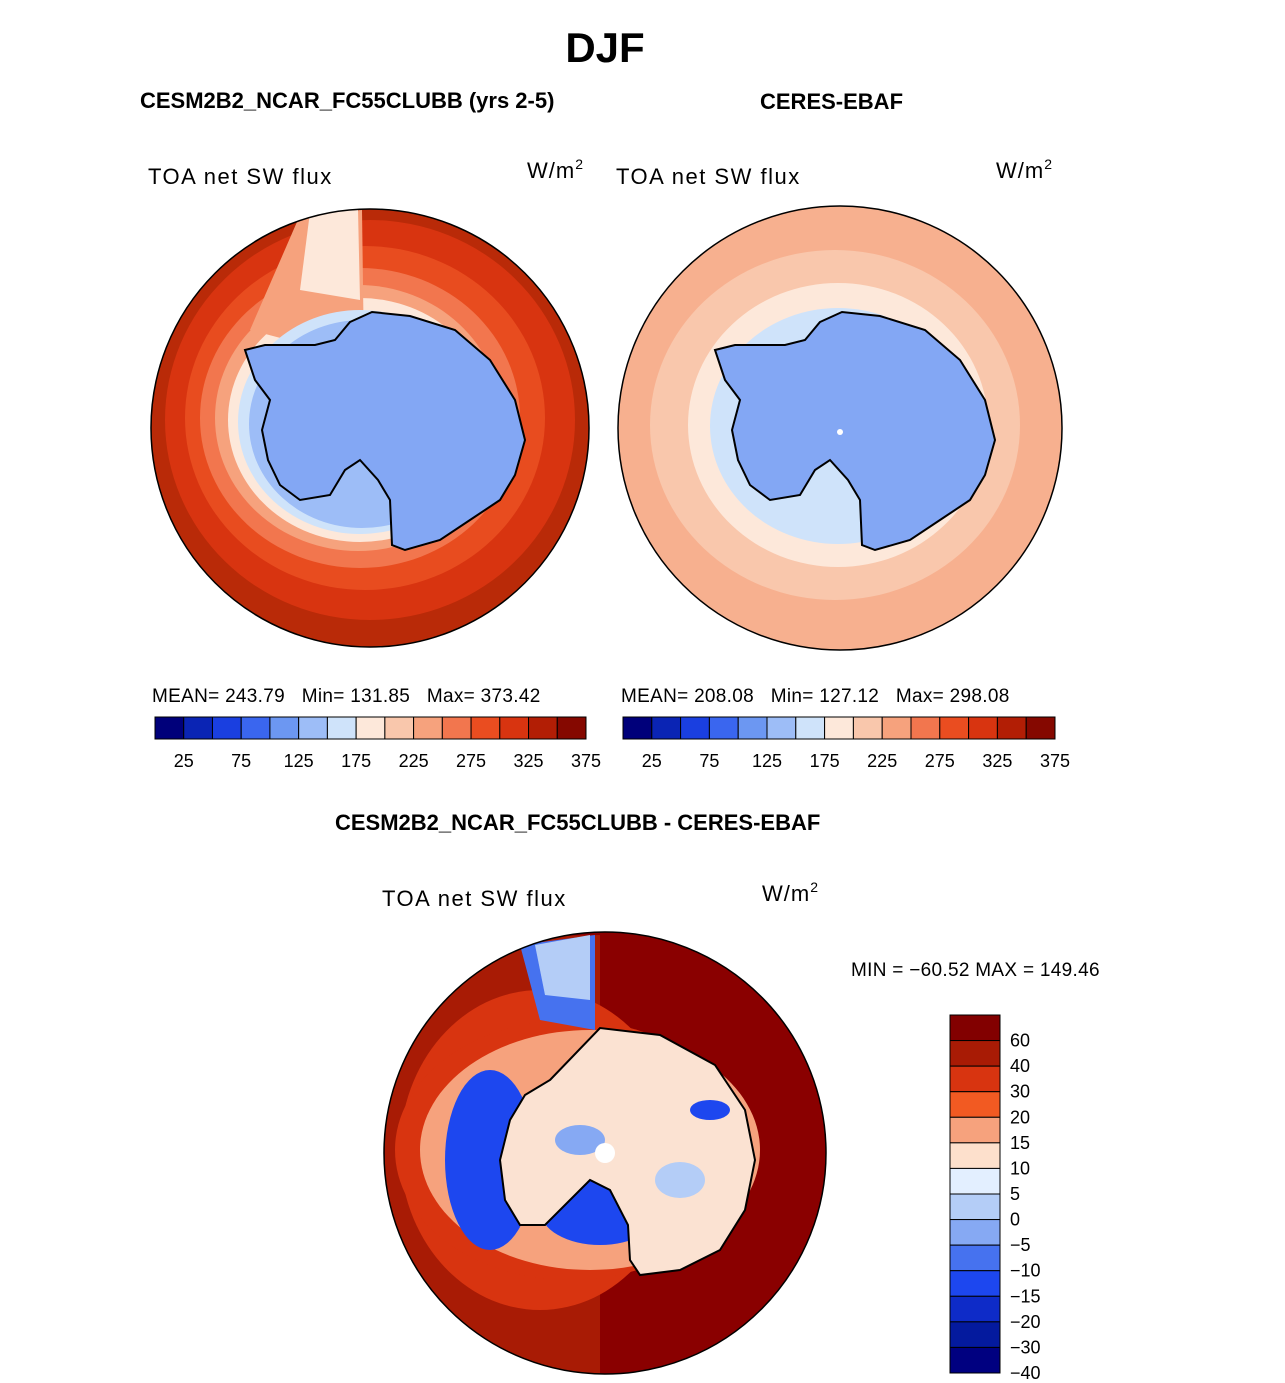  I want to click on diff-minmax: MIN = −60.52 MAX = 149.46, so click(975, 970).